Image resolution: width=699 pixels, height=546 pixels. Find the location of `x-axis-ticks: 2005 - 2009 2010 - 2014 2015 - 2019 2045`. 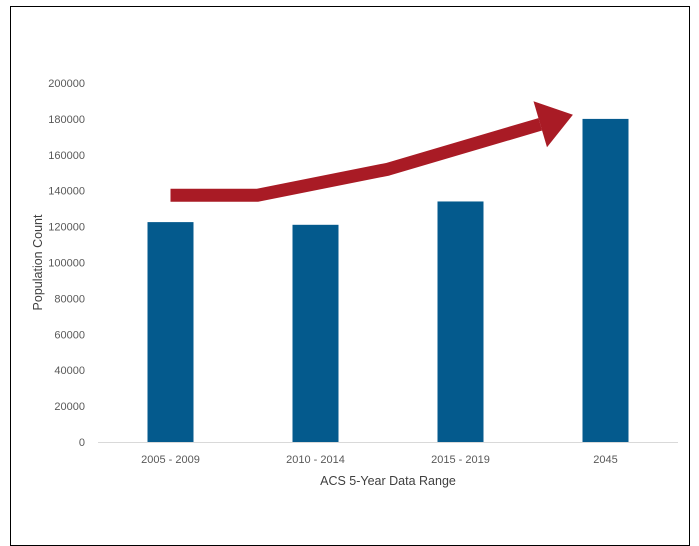

x-axis-ticks: 2005 - 2009 2010 - 2014 2015 - 2019 2045 is located at coordinates (379, 460).